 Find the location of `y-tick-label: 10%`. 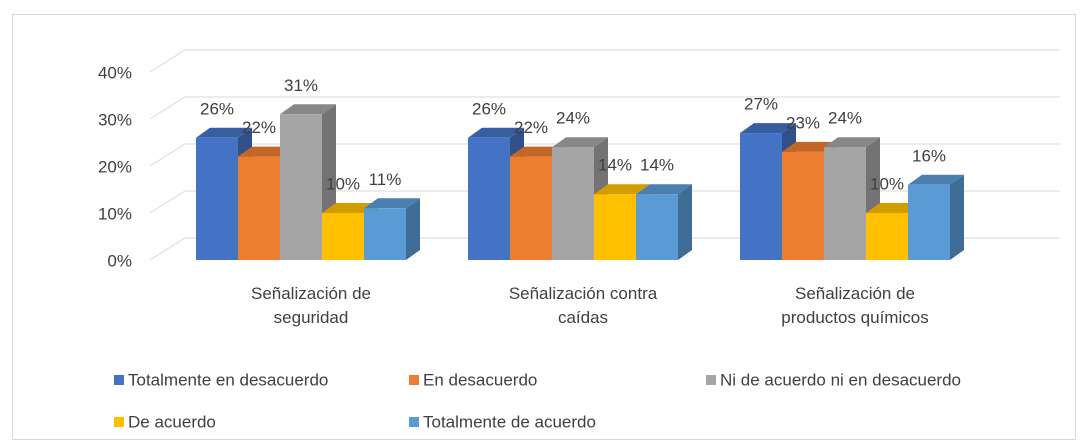

y-tick-label: 10% is located at coordinates (115, 213).